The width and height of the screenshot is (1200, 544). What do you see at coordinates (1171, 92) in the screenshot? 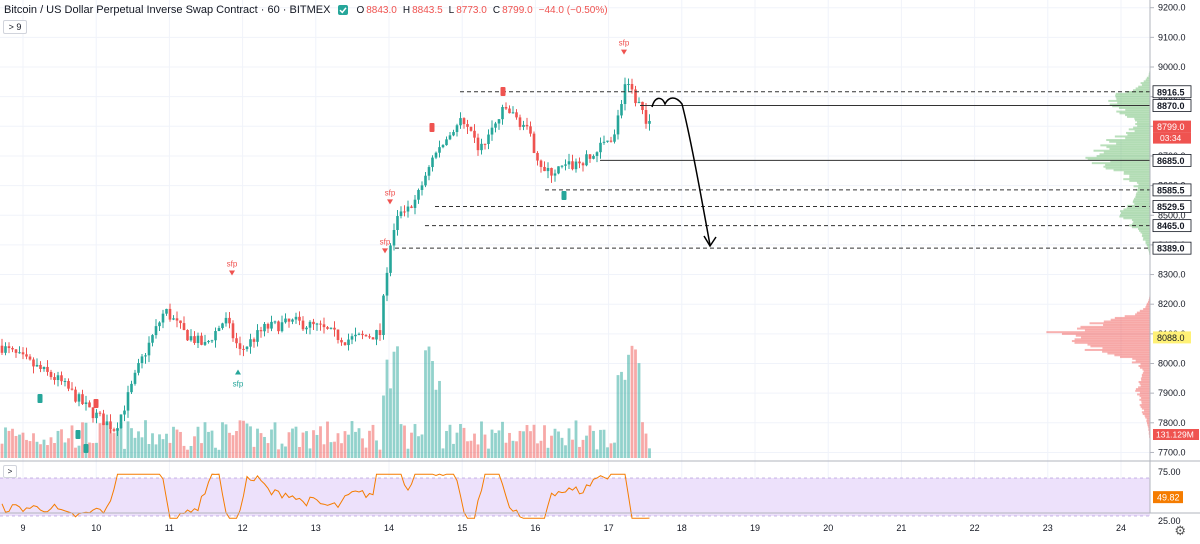
I see `level-label-text: 8916.5` at bounding box center [1171, 92].